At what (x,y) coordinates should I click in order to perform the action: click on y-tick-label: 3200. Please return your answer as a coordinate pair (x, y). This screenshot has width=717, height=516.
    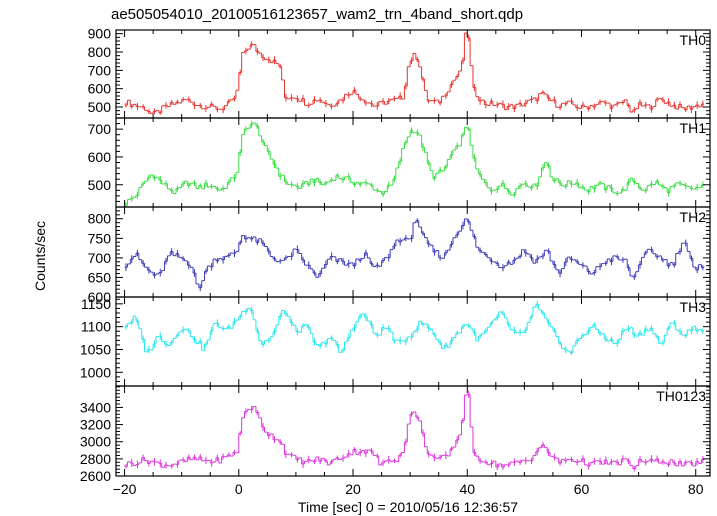
    Looking at the image, I should click on (95, 425).